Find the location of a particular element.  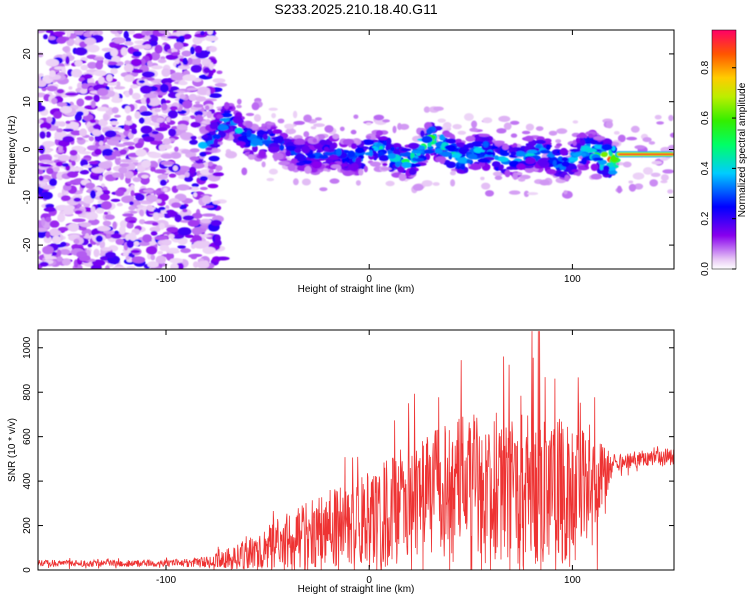

spectrogram-y-tick-label: 10 is located at coordinates (27, 102).